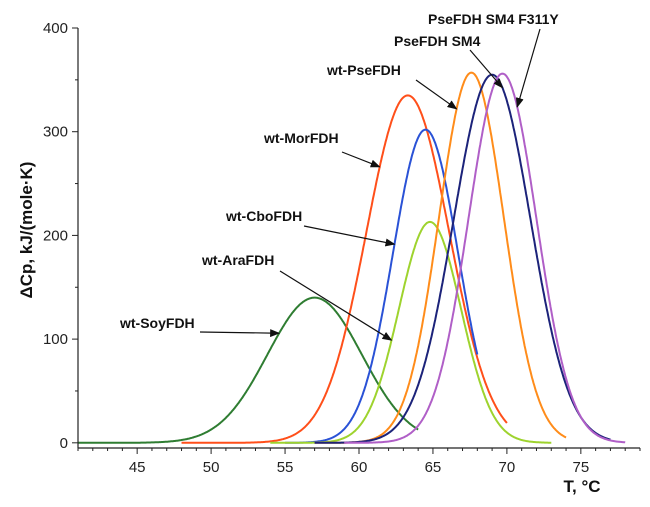 This screenshot has height=507, width=650. I want to click on x-axis-label-main: T,, so click(572, 486).